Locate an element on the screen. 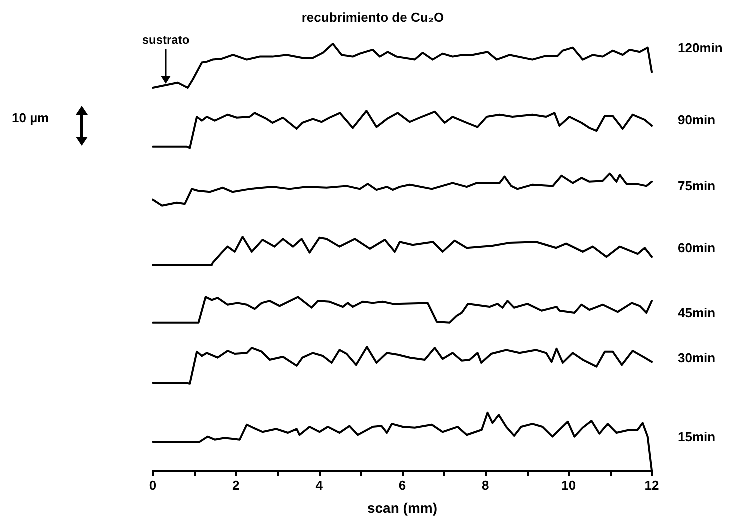 The height and width of the screenshot is (531, 746). text: 10 µm is located at coordinates (31, 118).